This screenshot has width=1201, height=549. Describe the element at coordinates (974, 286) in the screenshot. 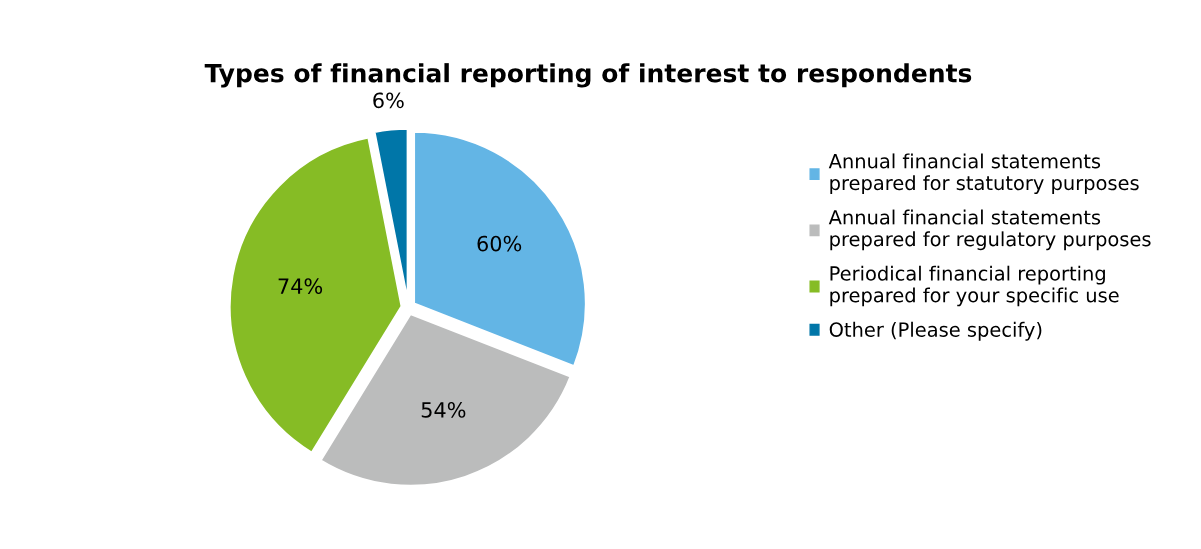

I see `legend-label: Periodical financial reporting prepared for your specific use` at that location.